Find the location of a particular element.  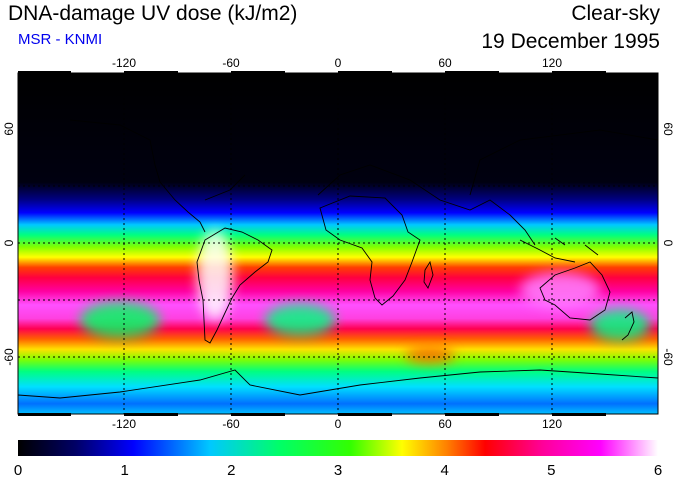

lon-tick-top-60e: 60 is located at coordinates (445, 63).